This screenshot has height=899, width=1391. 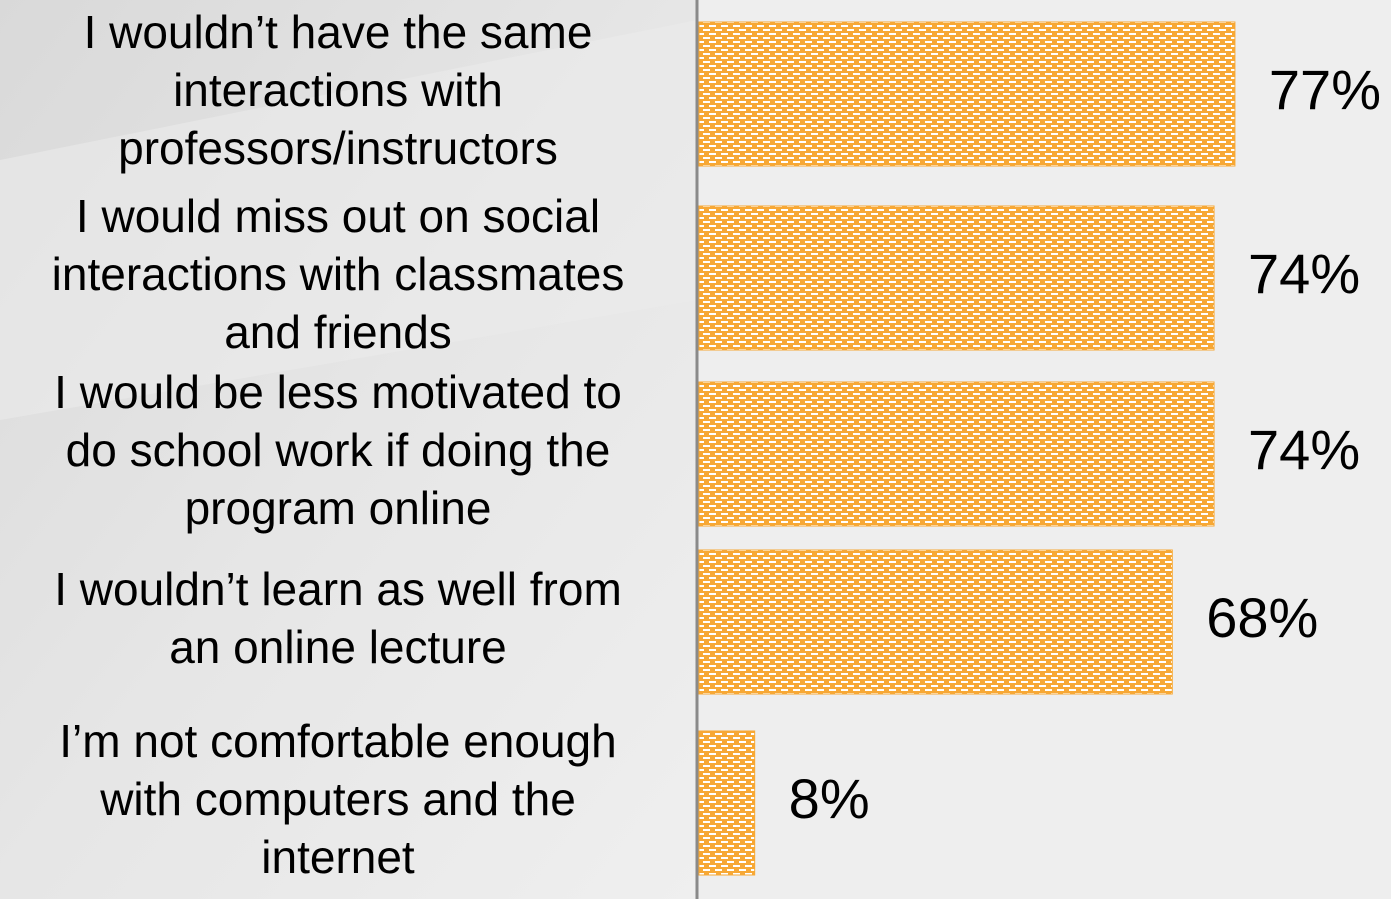 What do you see at coordinates (338, 274) in the screenshot?
I see `category-label: interactions with classmates` at bounding box center [338, 274].